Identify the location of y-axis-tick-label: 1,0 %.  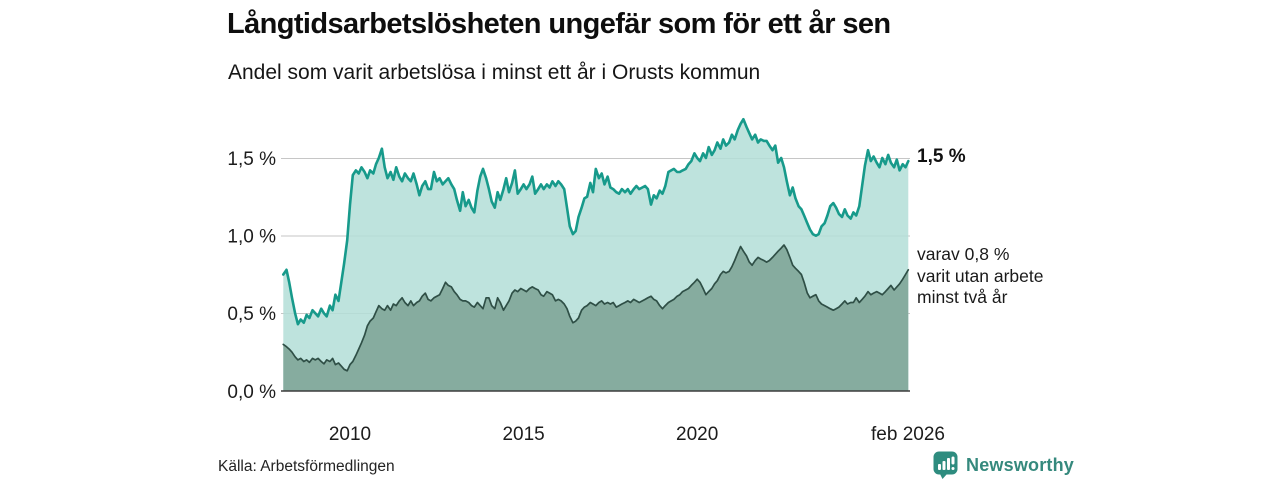
(251, 237).